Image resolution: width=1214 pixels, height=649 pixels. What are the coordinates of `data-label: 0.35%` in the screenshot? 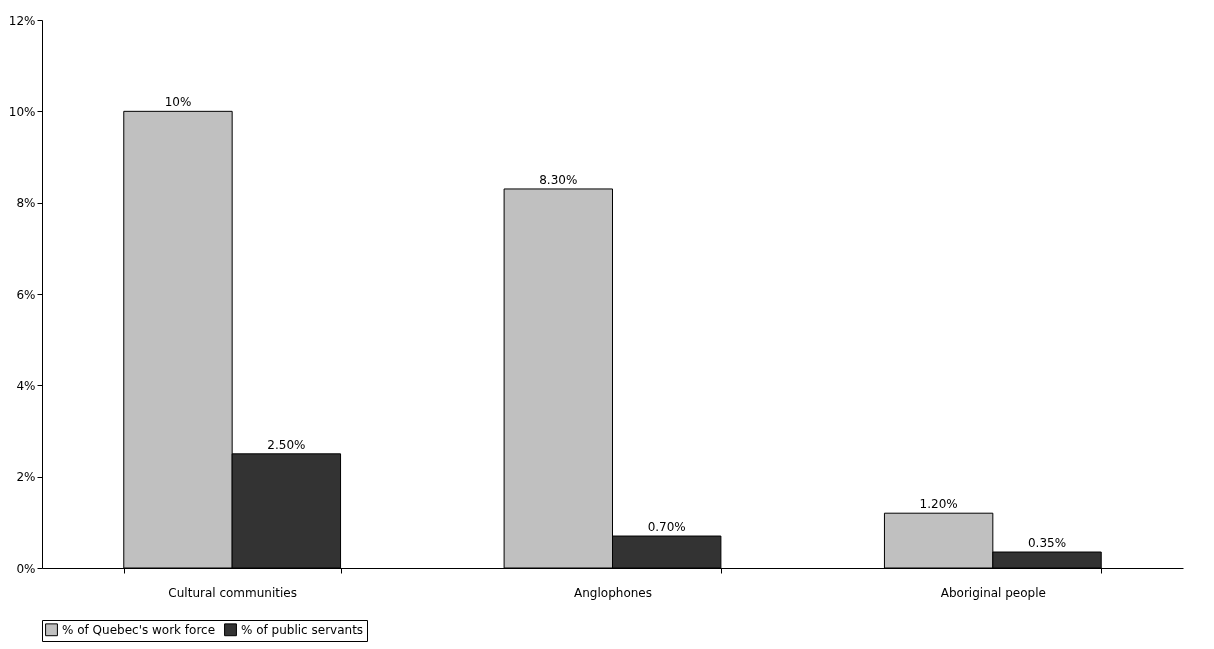 It's located at (1047, 543).